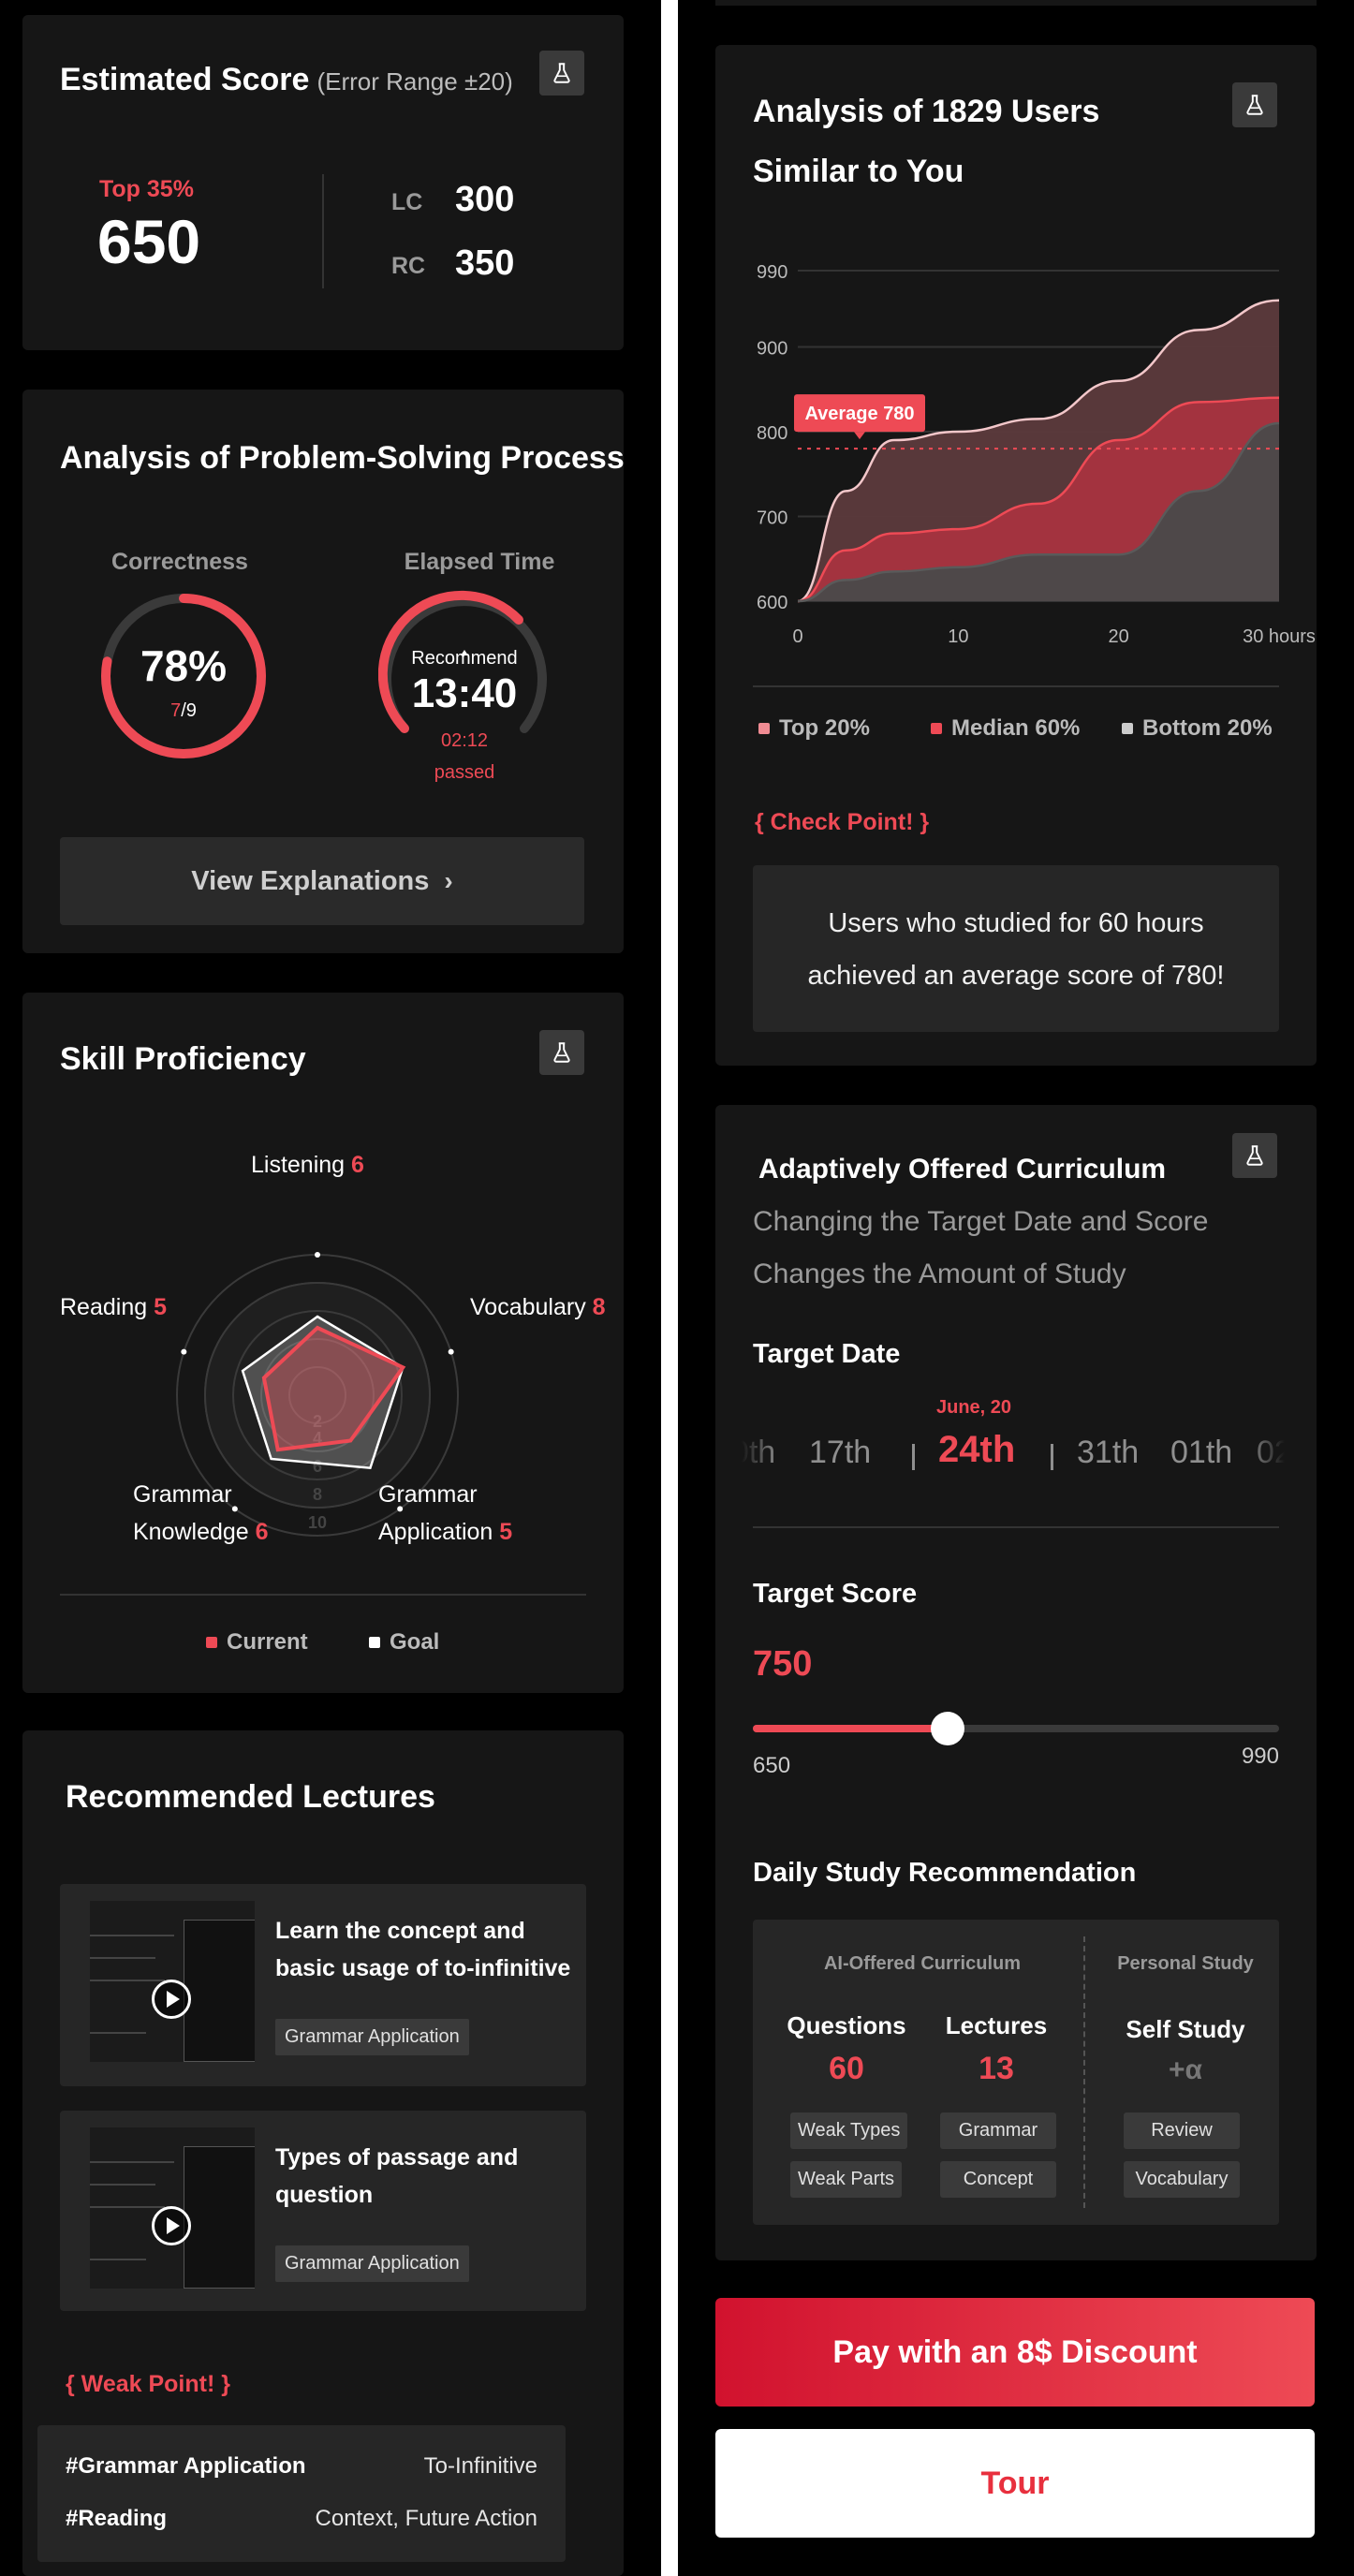 This screenshot has width=1354, height=2576. I want to click on radar-current-polygon, so click(334, 1388).